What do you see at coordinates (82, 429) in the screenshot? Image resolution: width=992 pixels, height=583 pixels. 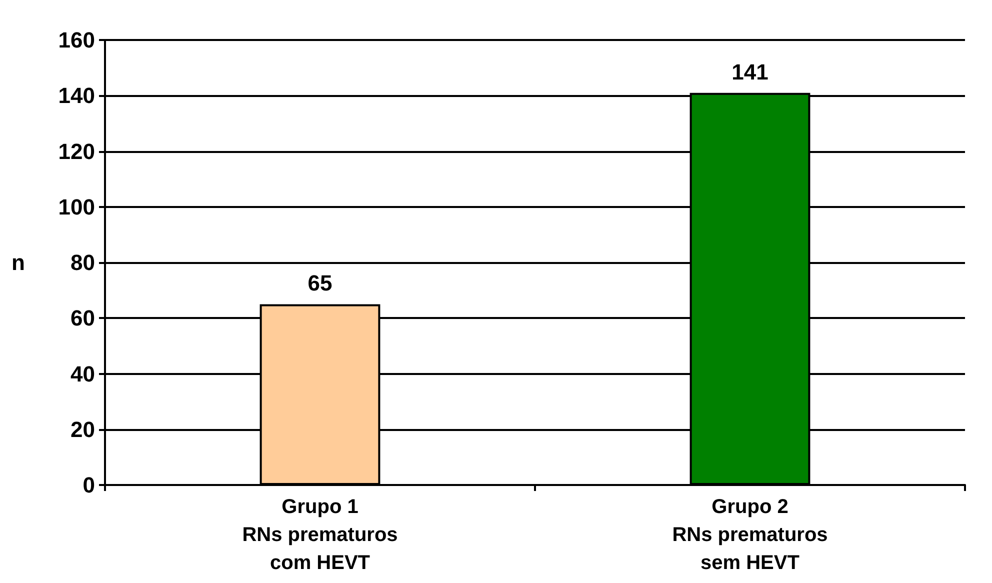 I see `y-tick-label: 20` at bounding box center [82, 429].